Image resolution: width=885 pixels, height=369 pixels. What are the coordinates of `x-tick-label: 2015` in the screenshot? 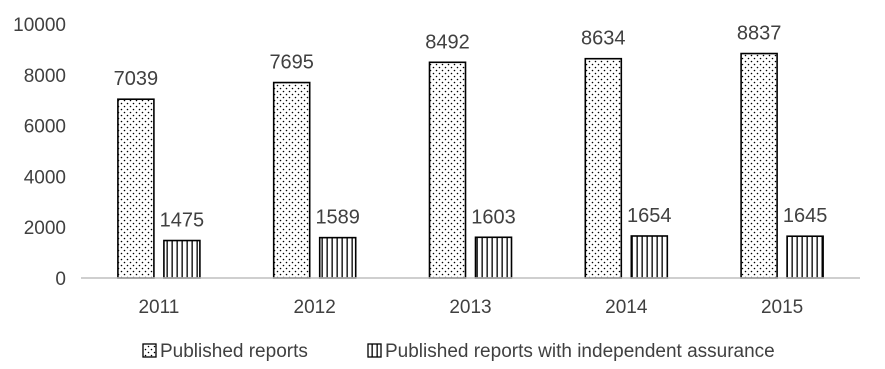 It's located at (782, 307).